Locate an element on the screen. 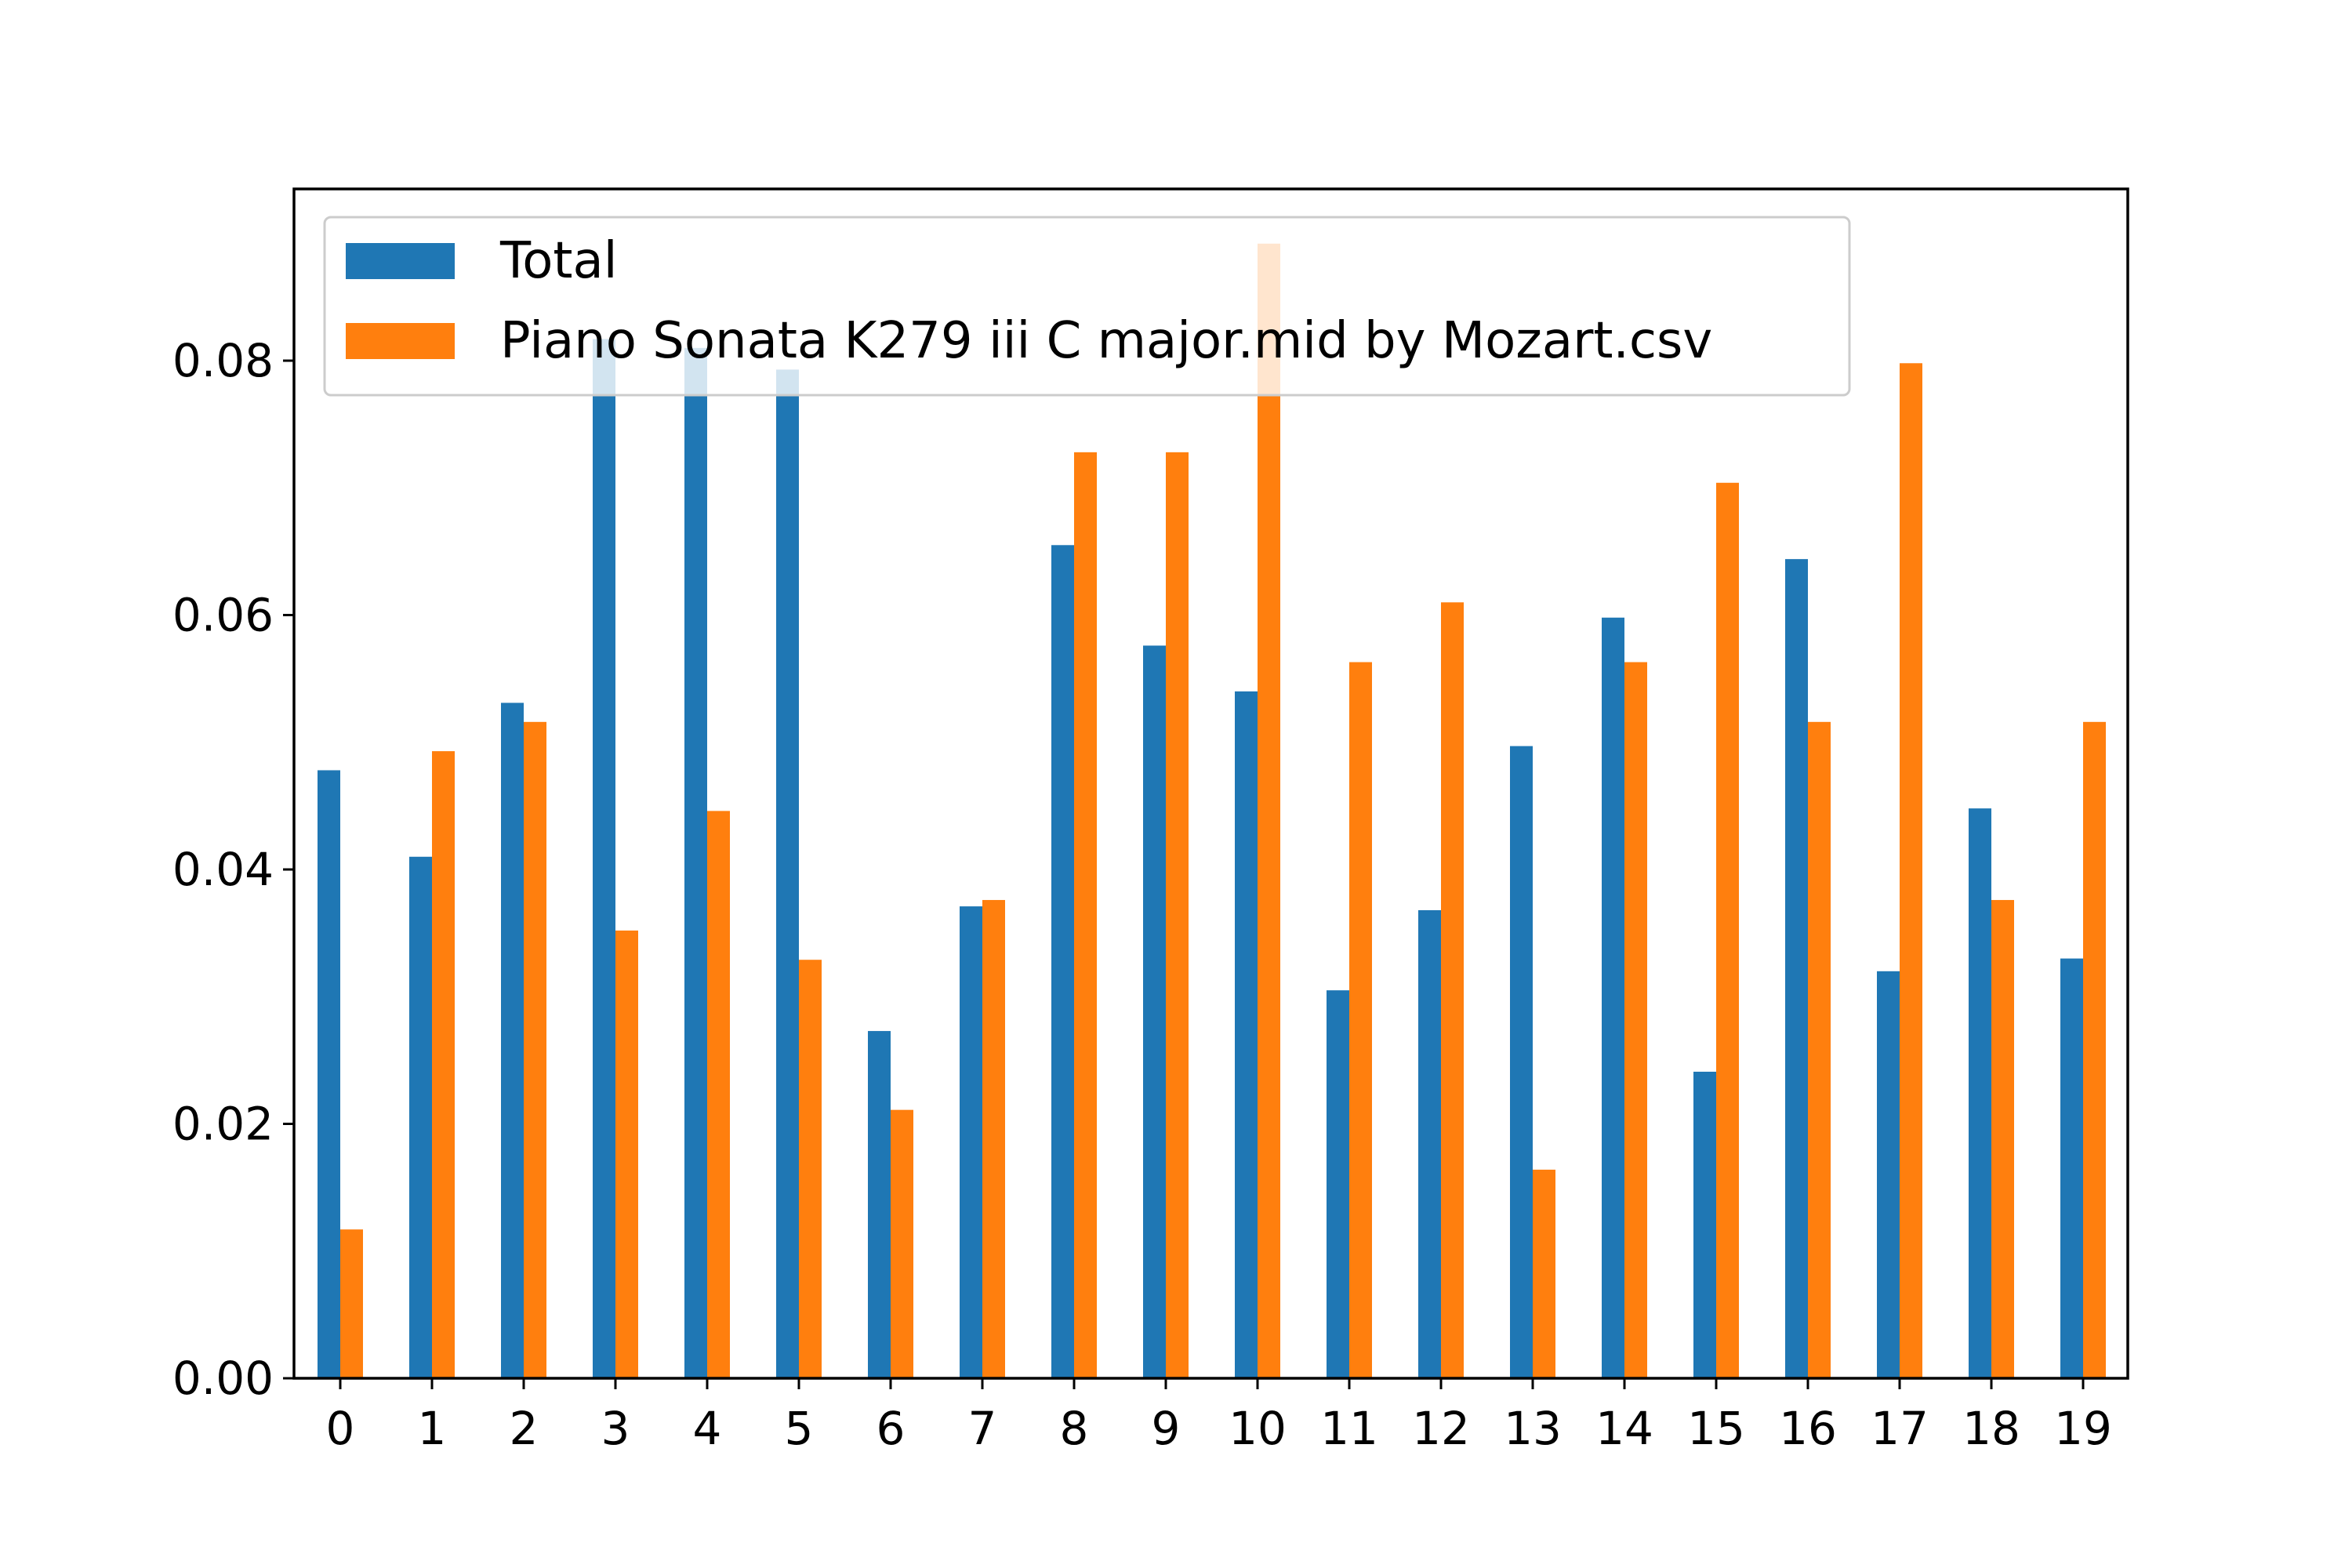 The image size is (2352, 1568). y-tick-label: 0.08 is located at coordinates (223, 360).